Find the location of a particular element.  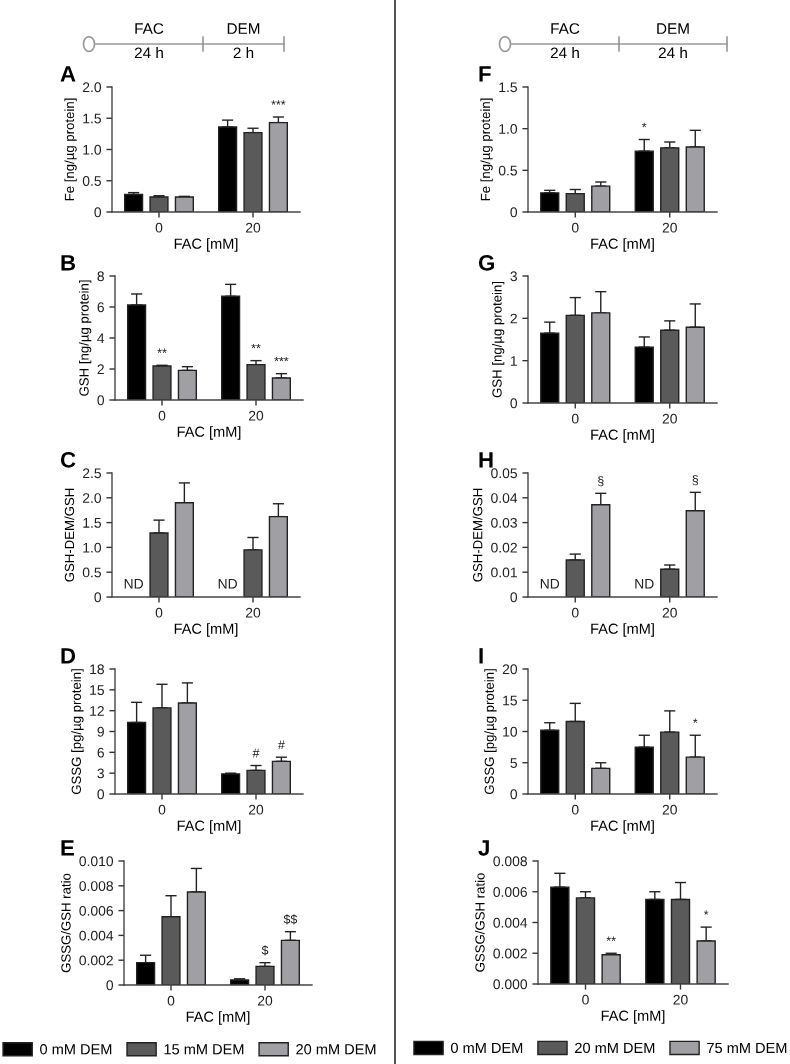

y-tick-label: 0.002 is located at coordinates (510, 953).